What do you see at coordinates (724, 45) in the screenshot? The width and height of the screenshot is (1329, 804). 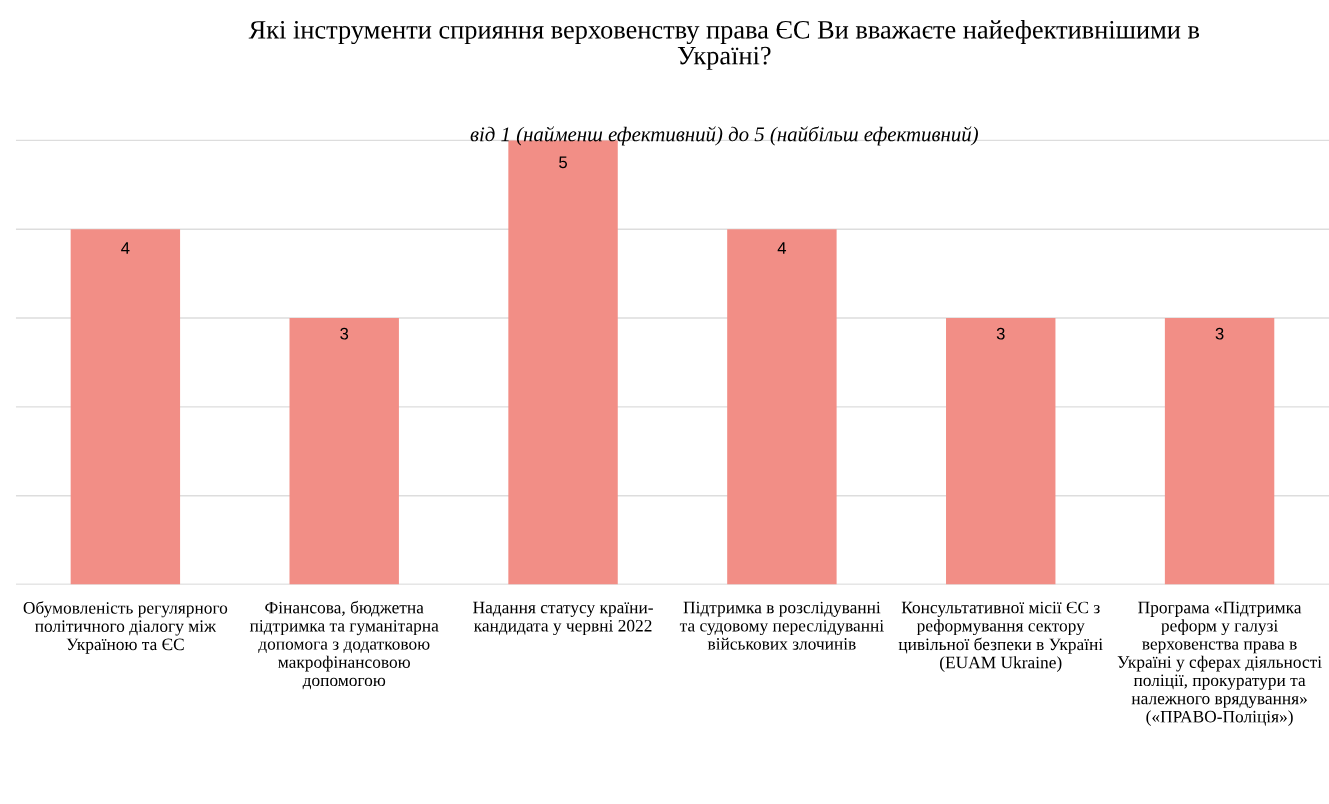 I see `chart-title: Які інструменти сприяння верховенству права ЄС Ви вважаєте найефективнішими в Україні?` at bounding box center [724, 45].